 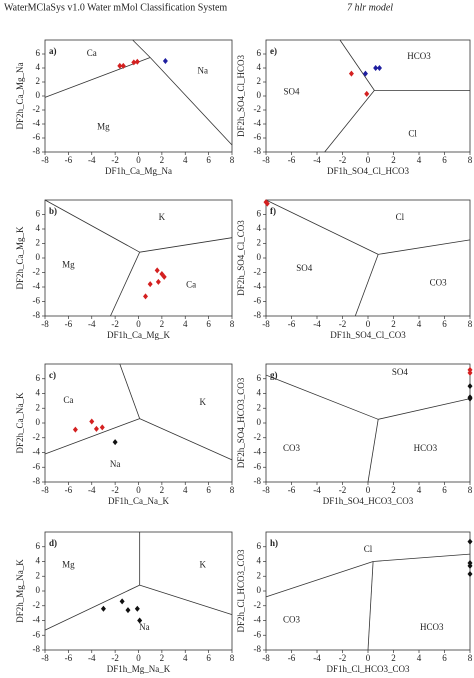 What do you see at coordinates (68, 400) in the screenshot?
I see `region-label: Ca` at bounding box center [68, 400].